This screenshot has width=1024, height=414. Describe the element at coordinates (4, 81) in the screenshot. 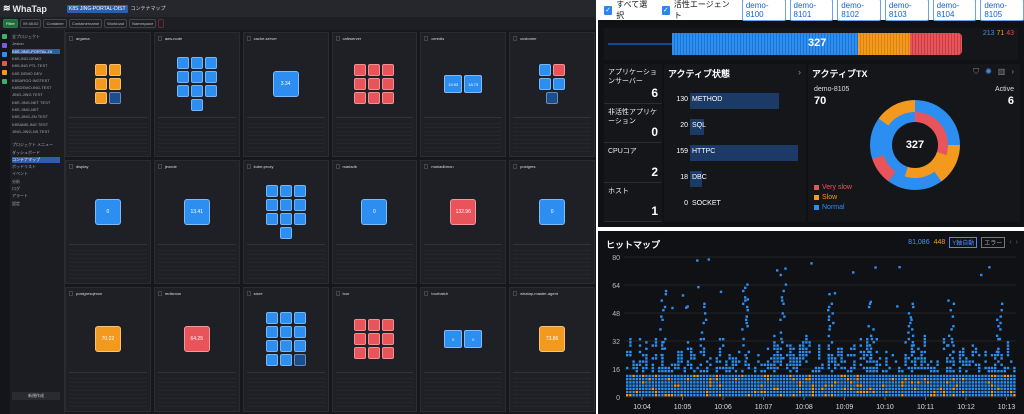

I see `settings-icon` at that location.